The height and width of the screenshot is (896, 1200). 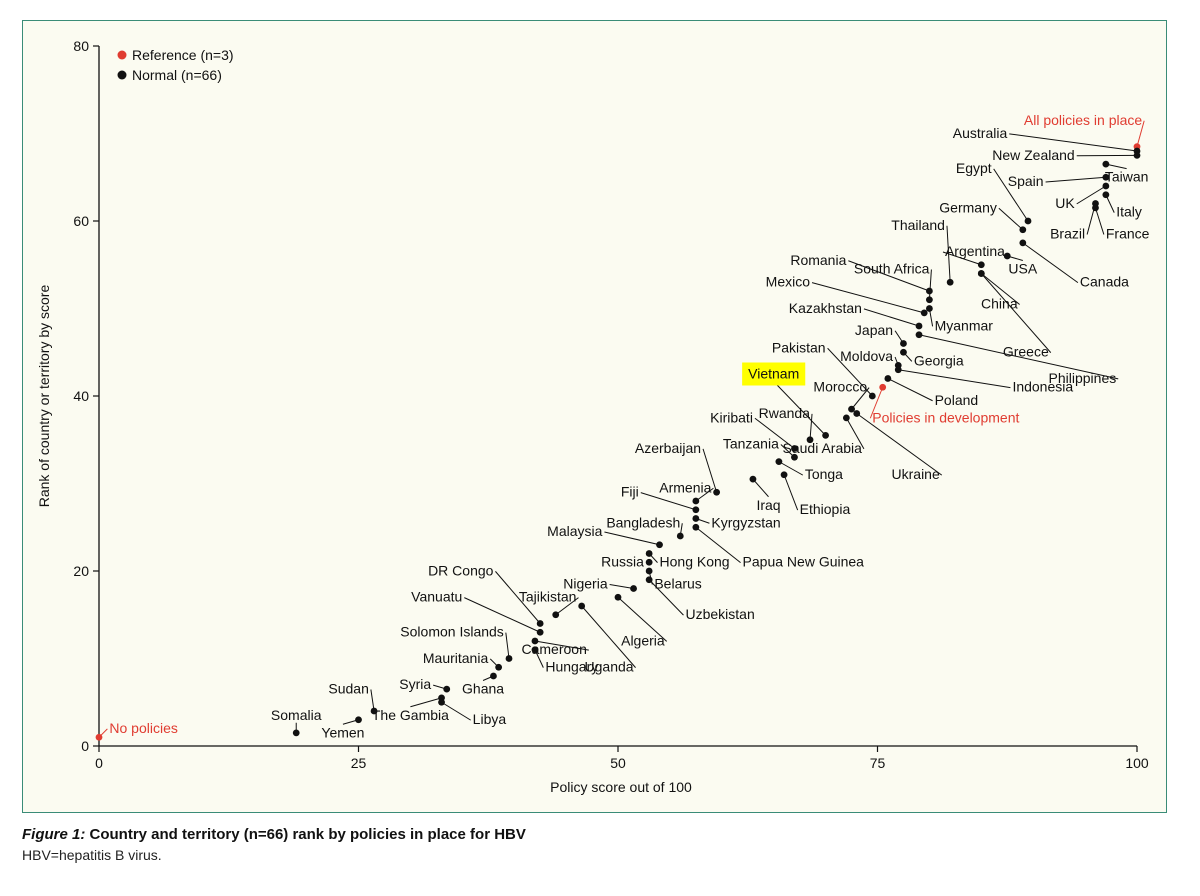 What do you see at coordinates (649, 562) in the screenshot?
I see `data-point-russia` at bounding box center [649, 562].